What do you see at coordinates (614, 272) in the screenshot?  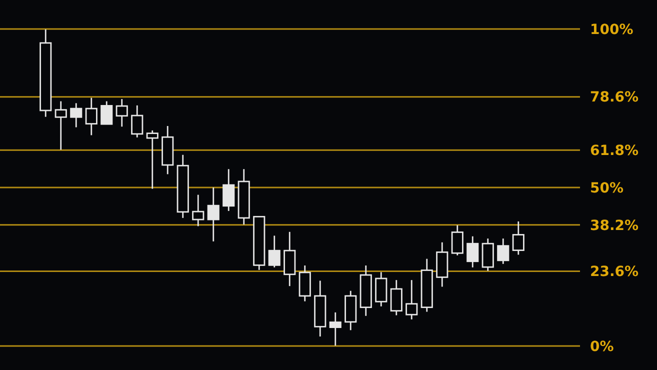 I see `y-tick-label: 23.6%` at bounding box center [614, 272].